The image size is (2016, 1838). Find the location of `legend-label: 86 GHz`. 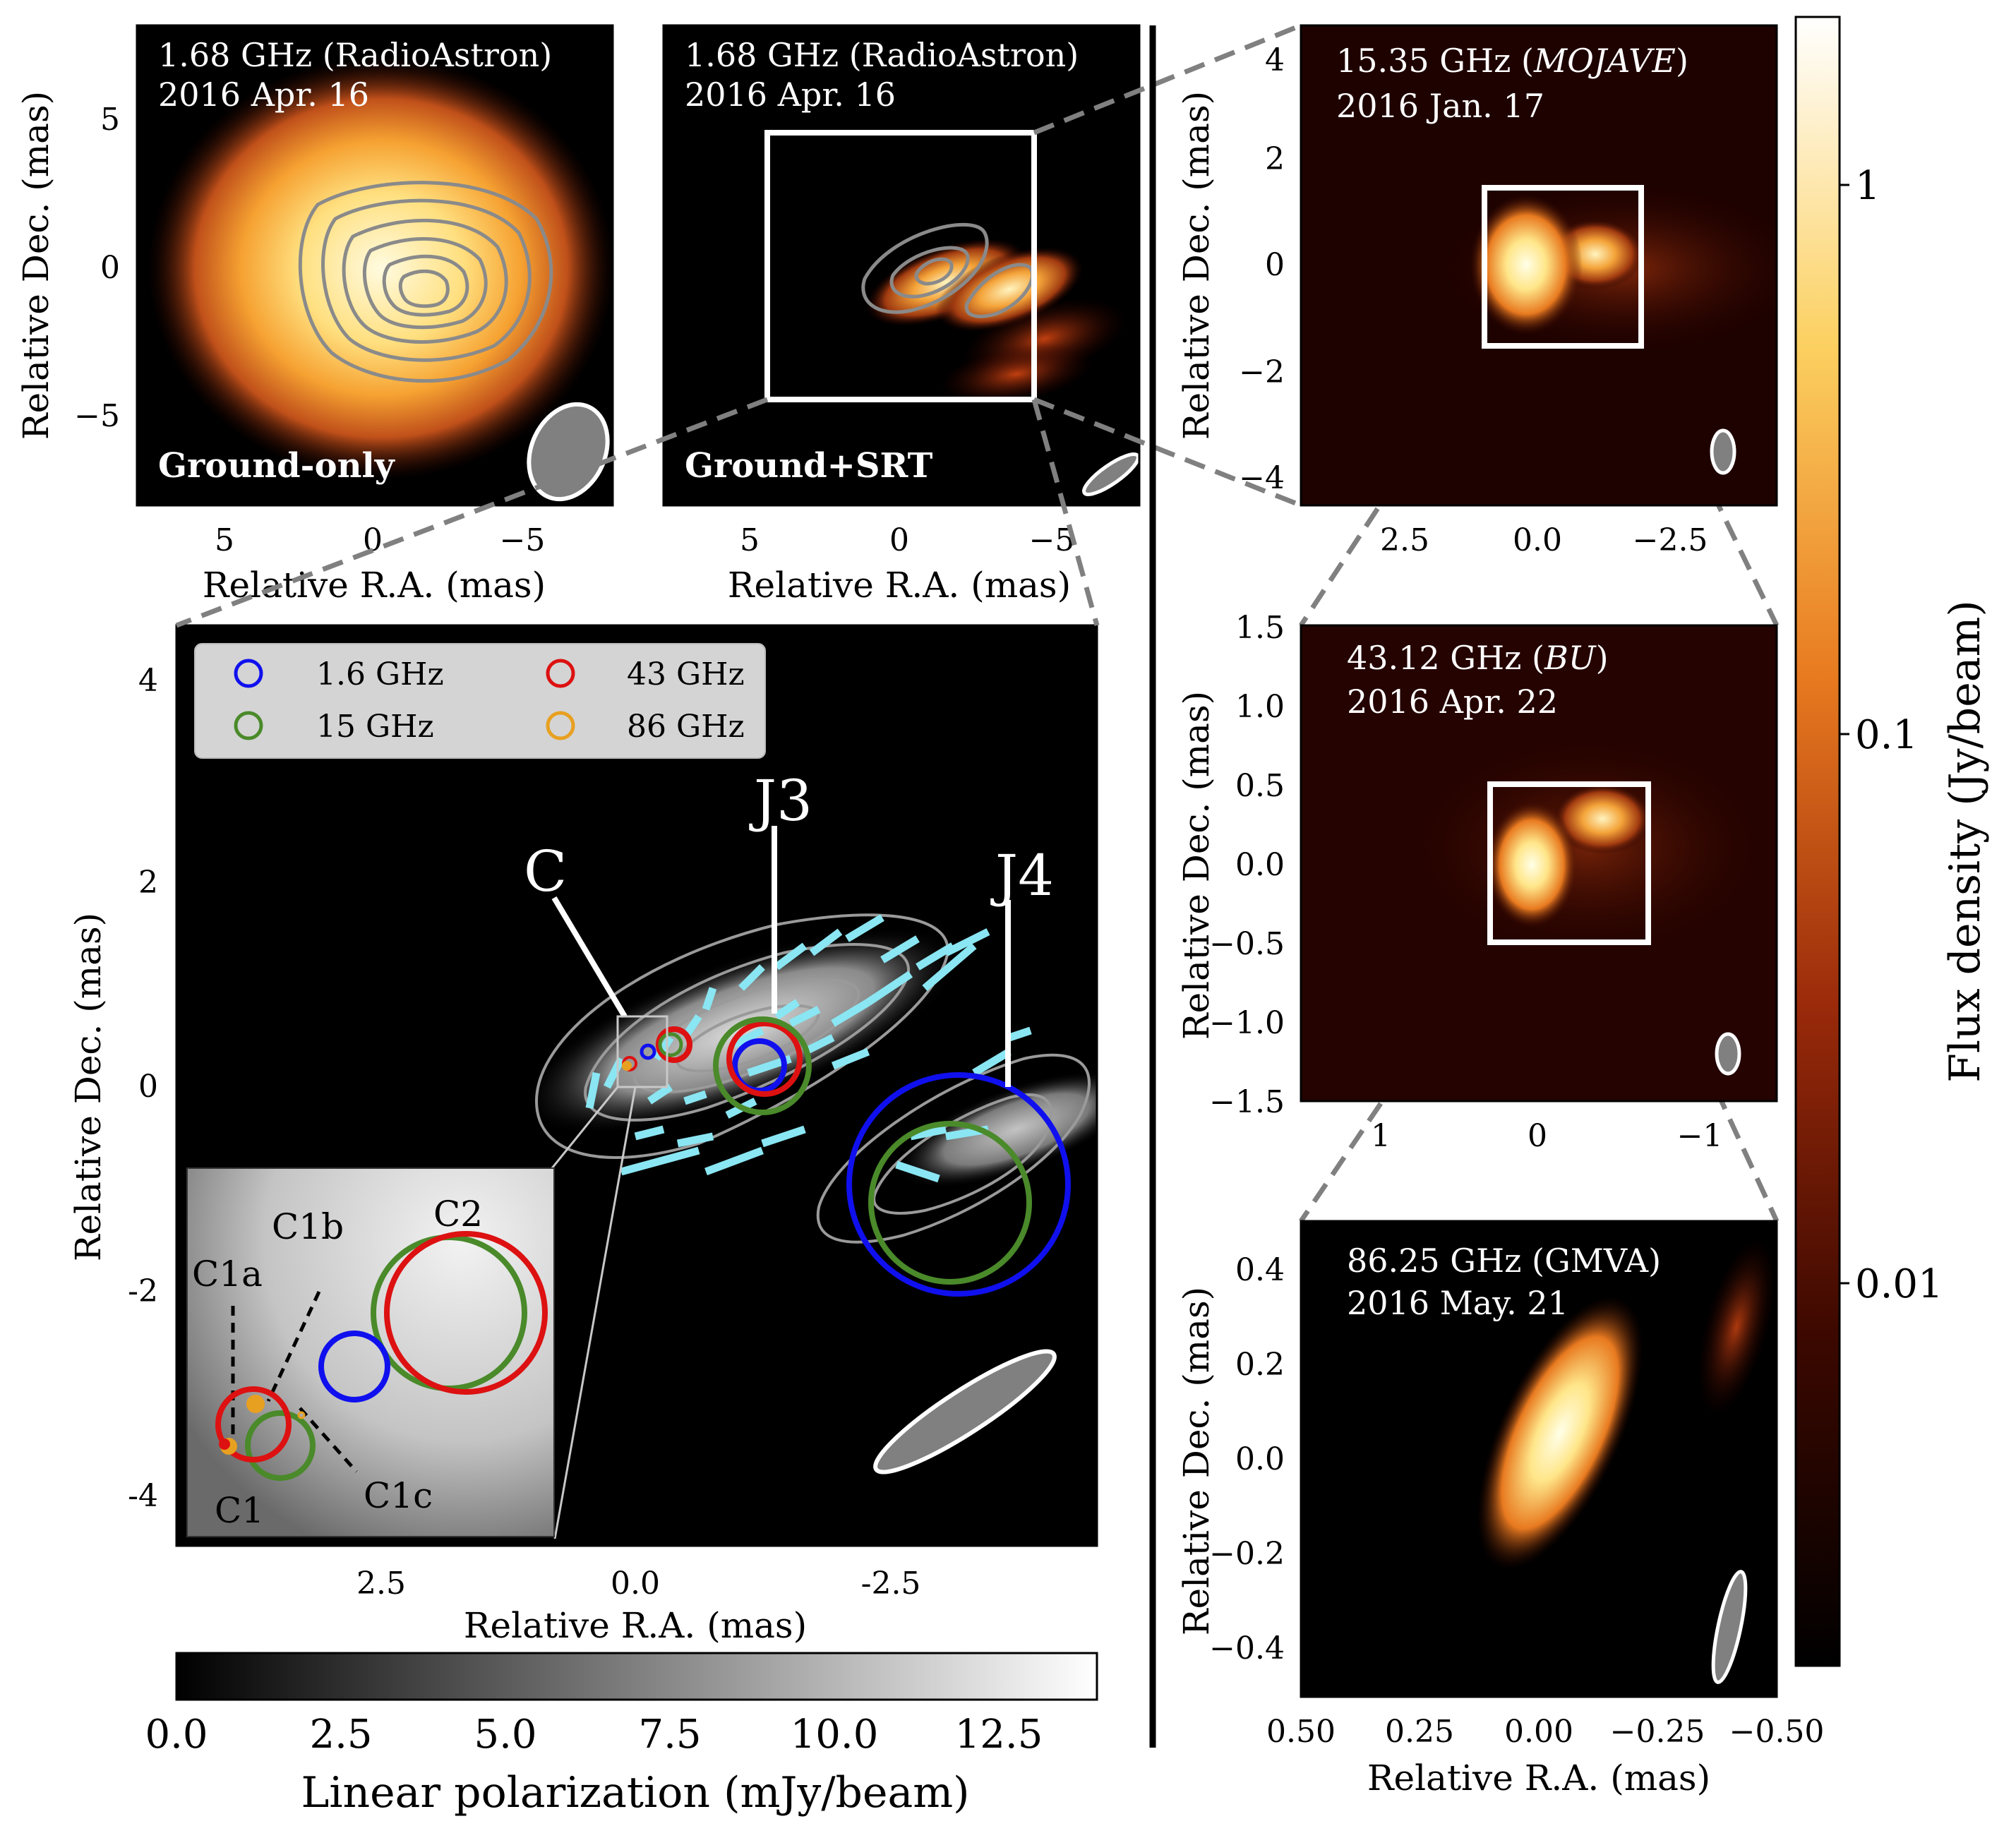

legend-label: 86 GHz is located at coordinates (686, 727).